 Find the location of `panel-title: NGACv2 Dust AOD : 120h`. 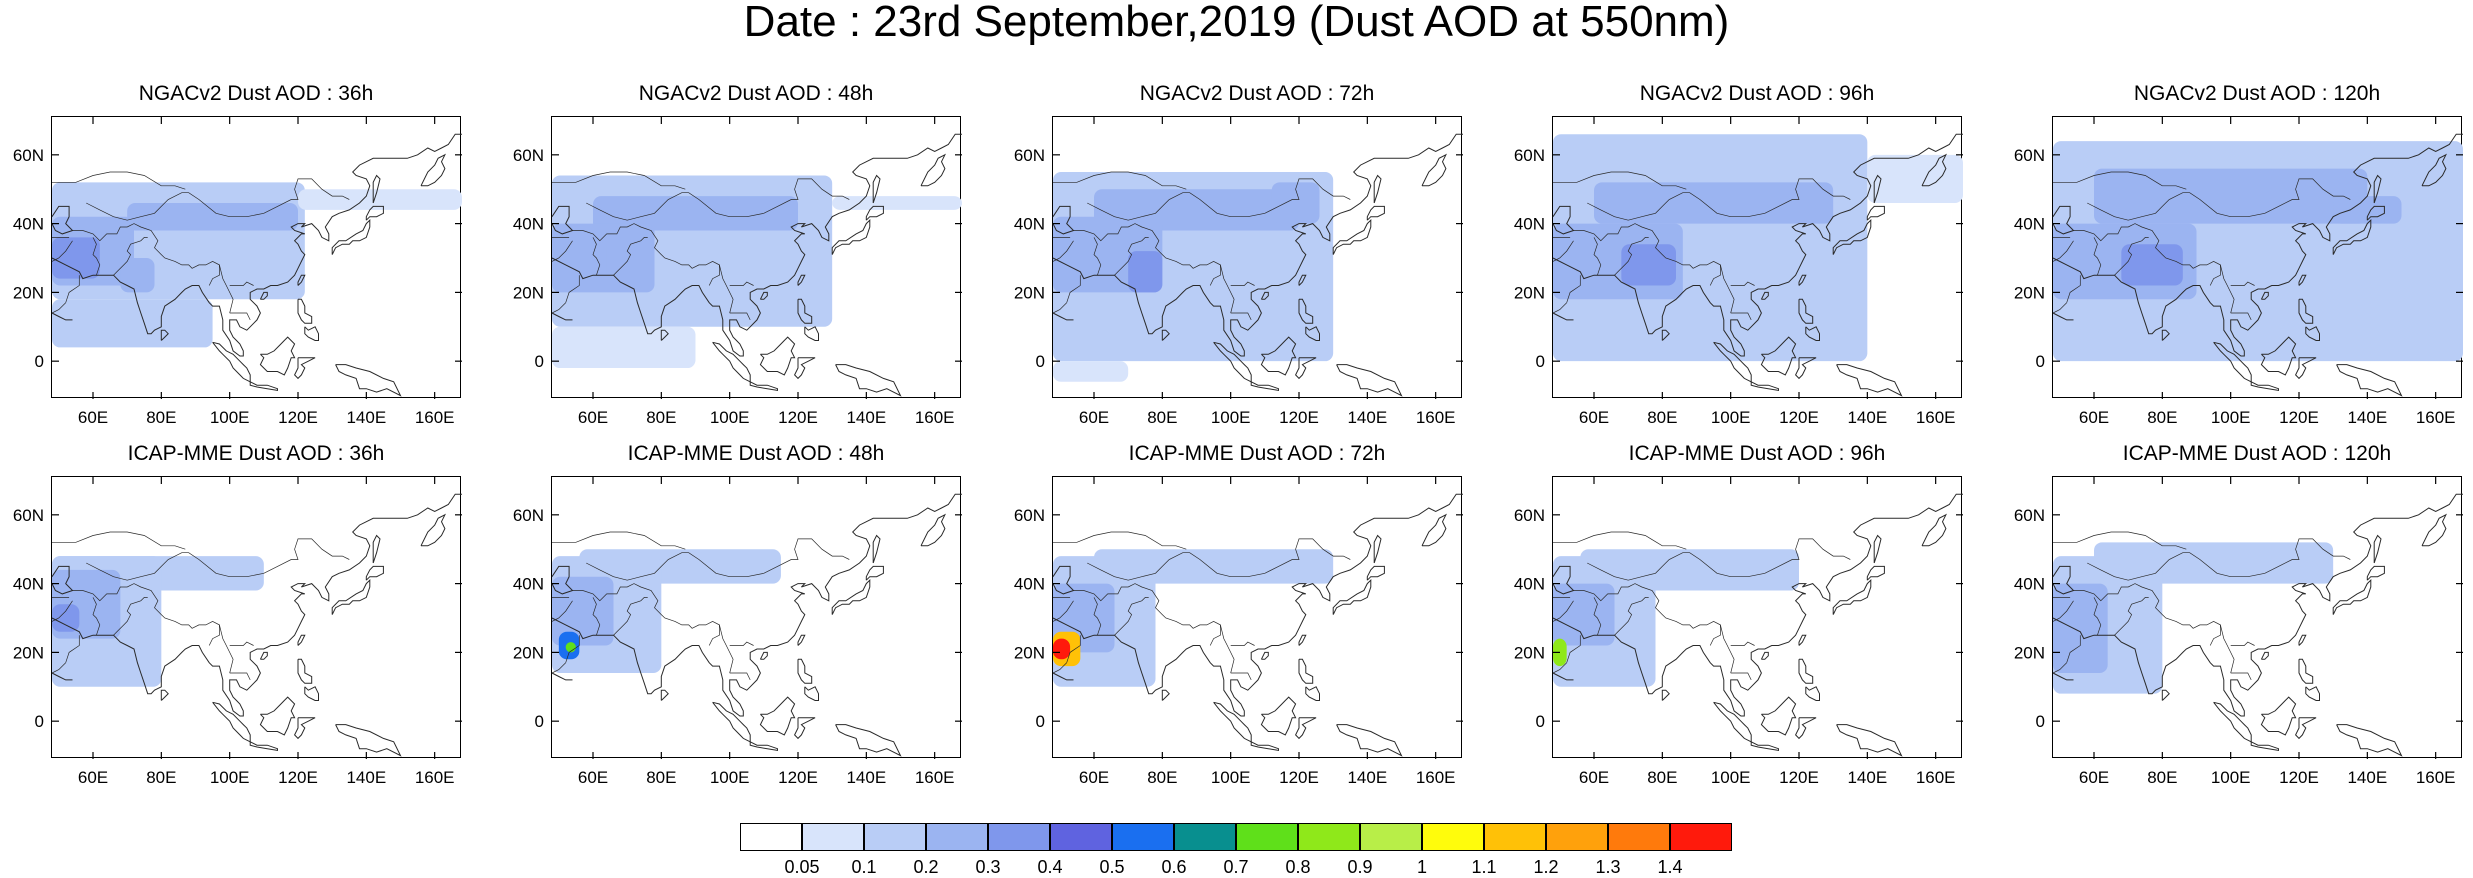

panel-title: NGACv2 Dust AOD : 120h is located at coordinates (2257, 93).